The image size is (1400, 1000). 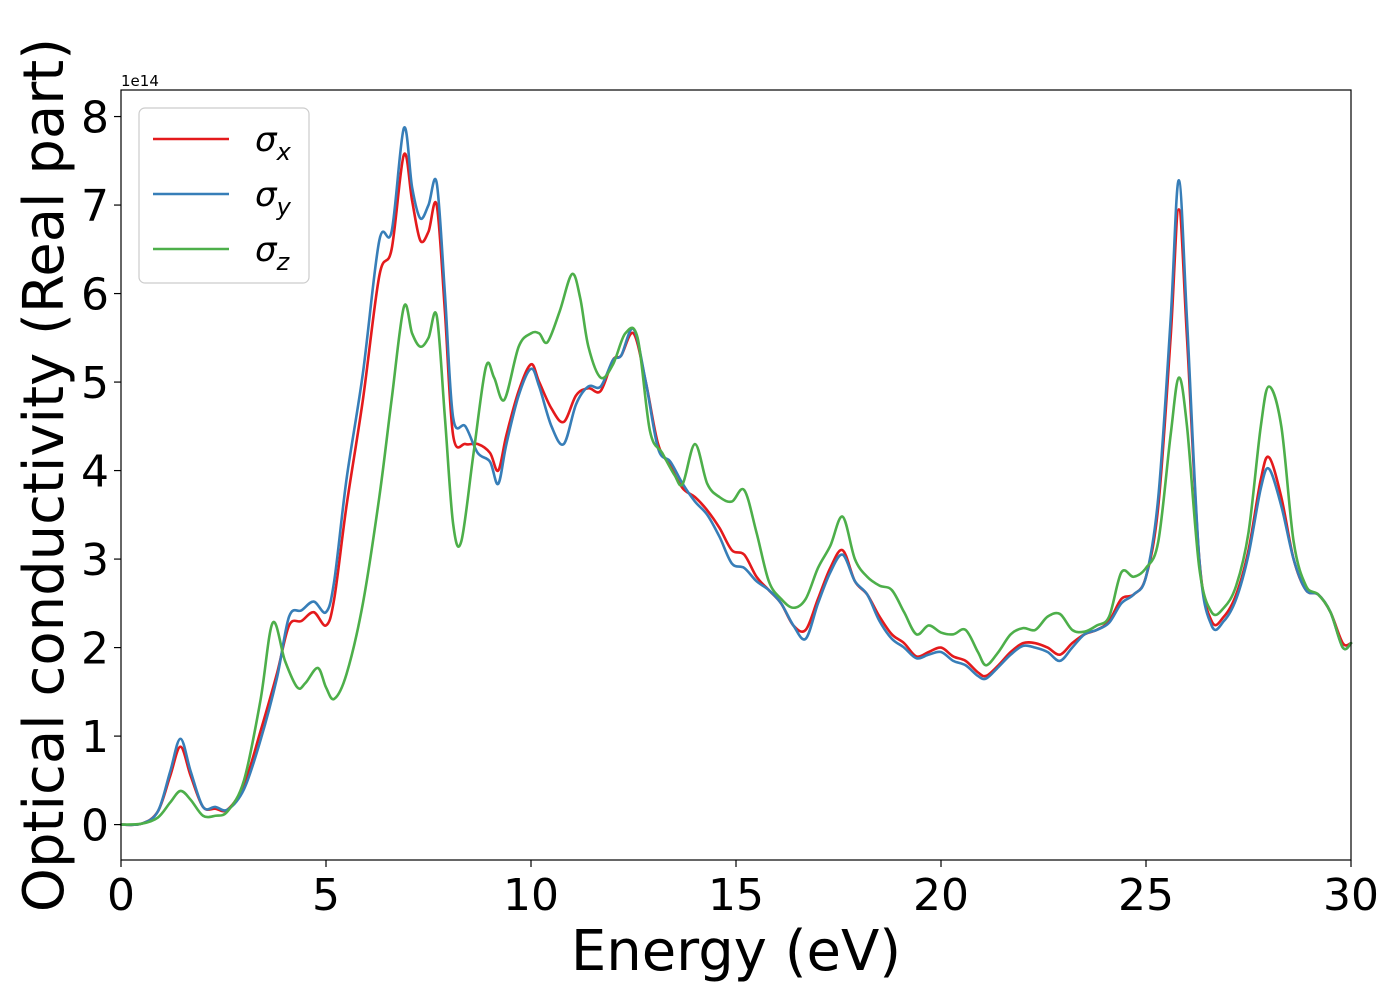 I want to click on x-tick-label: 5, so click(x=326, y=895).